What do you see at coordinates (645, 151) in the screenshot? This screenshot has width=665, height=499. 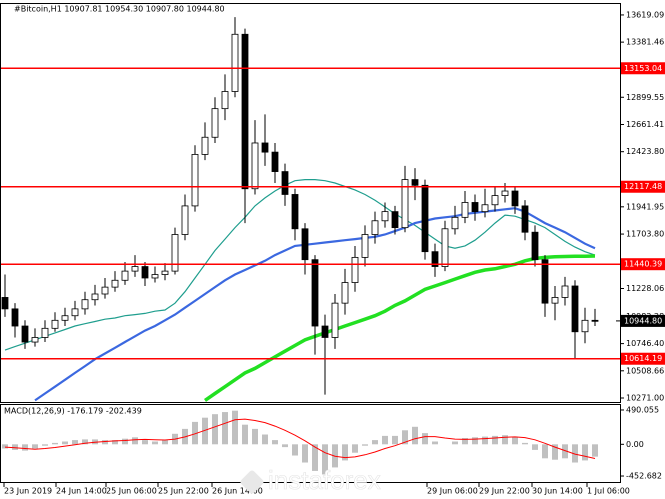 I see `y-tick-label: 12423.80` at bounding box center [645, 151].